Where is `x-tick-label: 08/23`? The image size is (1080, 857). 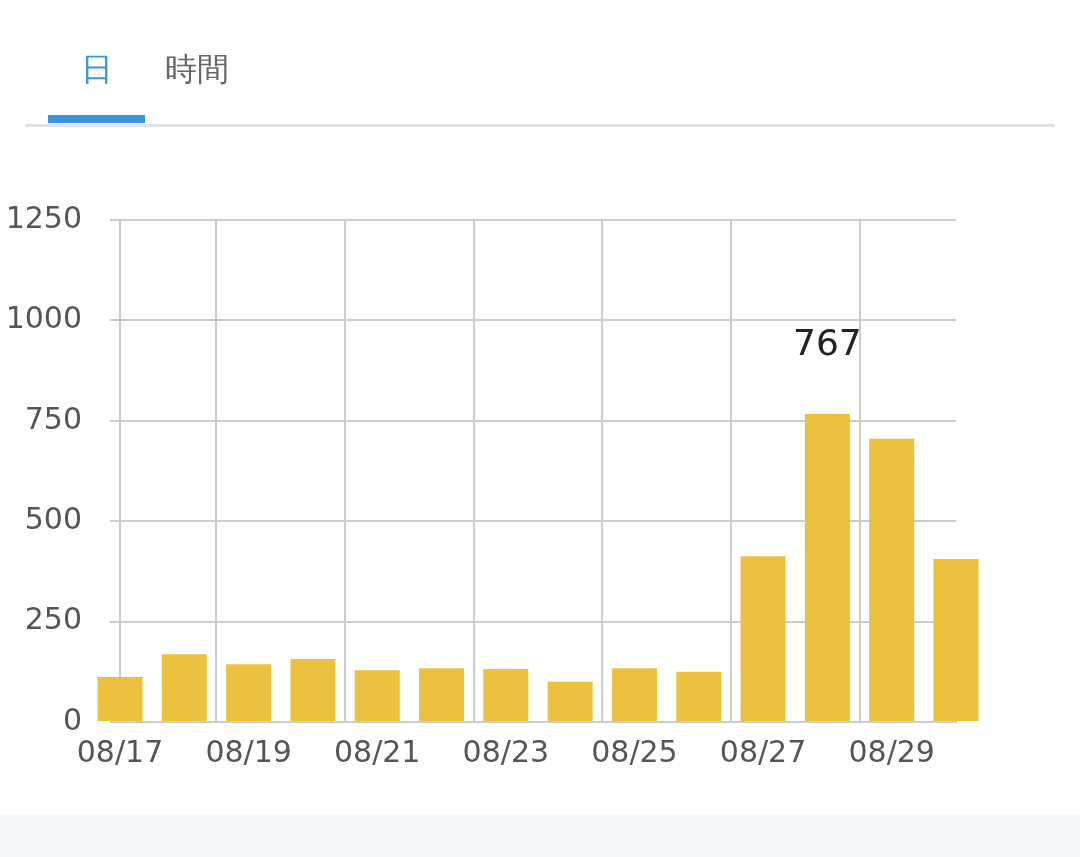 x-tick-label: 08/23 is located at coordinates (506, 751).